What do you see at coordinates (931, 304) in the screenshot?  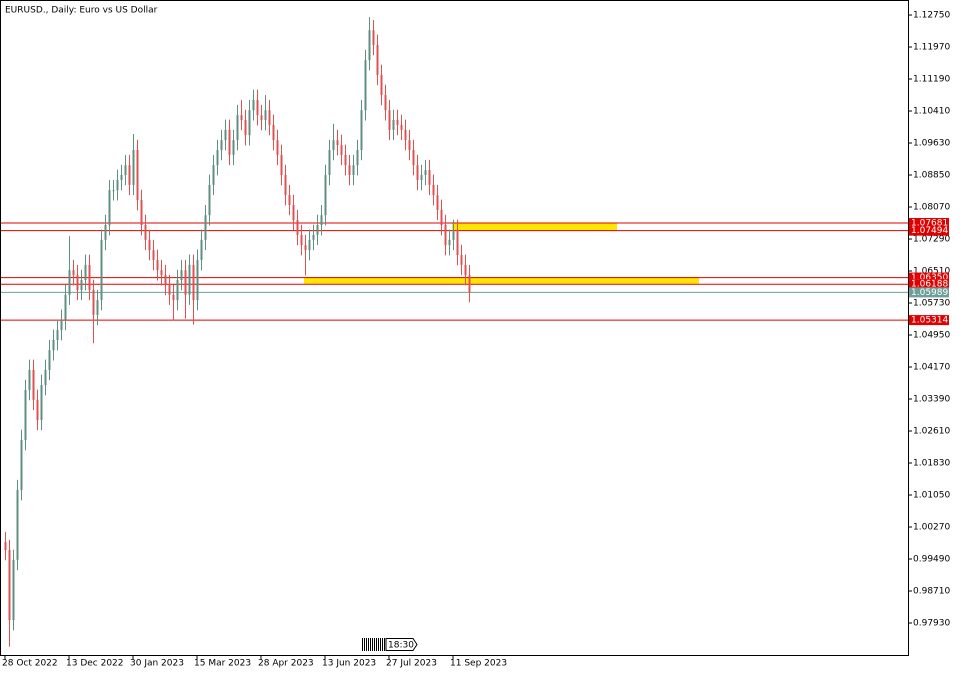 I see `y-tick-label: 1.05730` at bounding box center [931, 304].